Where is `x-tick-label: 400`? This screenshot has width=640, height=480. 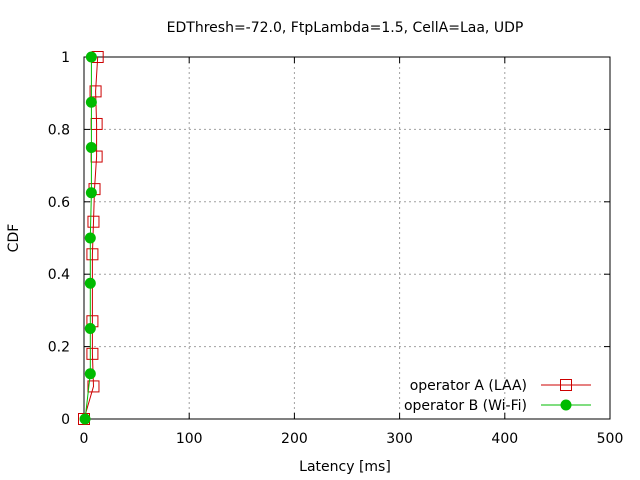
x-tick-label: 400 is located at coordinates (504, 439).